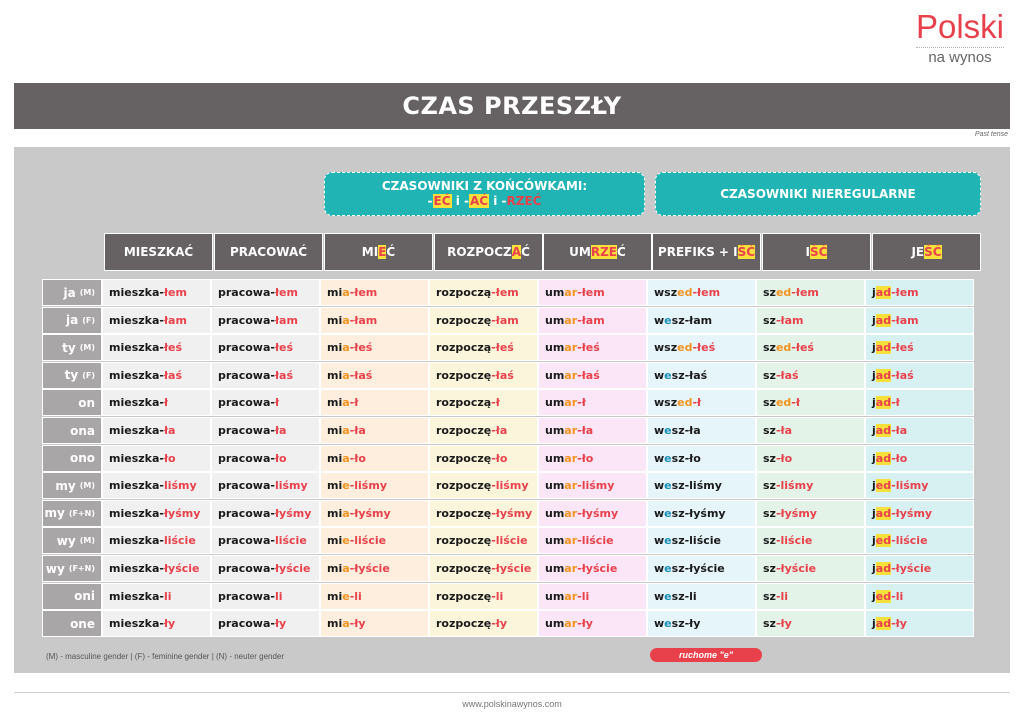 The height and width of the screenshot is (724, 1024). I want to click on conjugation-cell: pracowa-łam, so click(265, 320).